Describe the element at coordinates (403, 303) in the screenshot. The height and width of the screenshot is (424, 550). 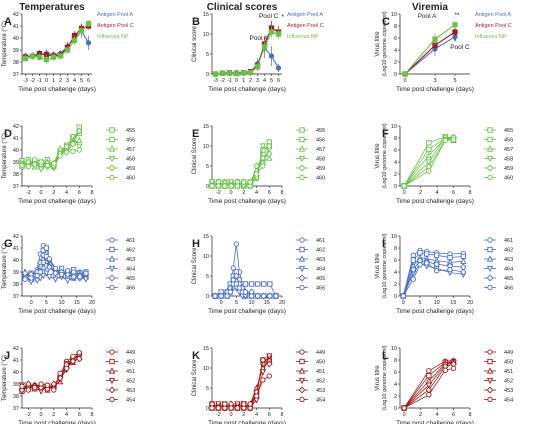
I see `x-tick-label: 0` at that location.